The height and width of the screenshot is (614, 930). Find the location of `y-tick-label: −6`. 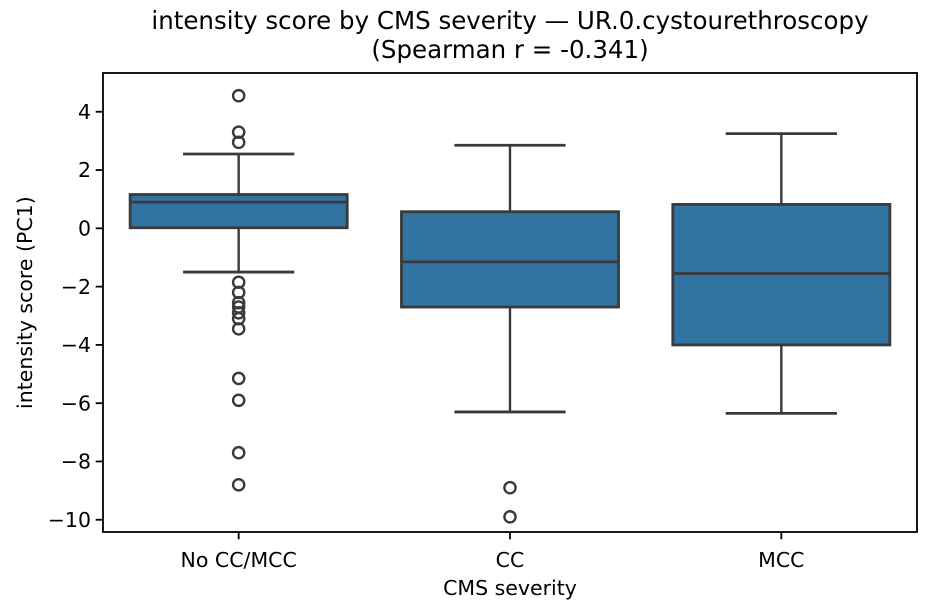

y-tick-label: −6 is located at coordinates (76, 403).